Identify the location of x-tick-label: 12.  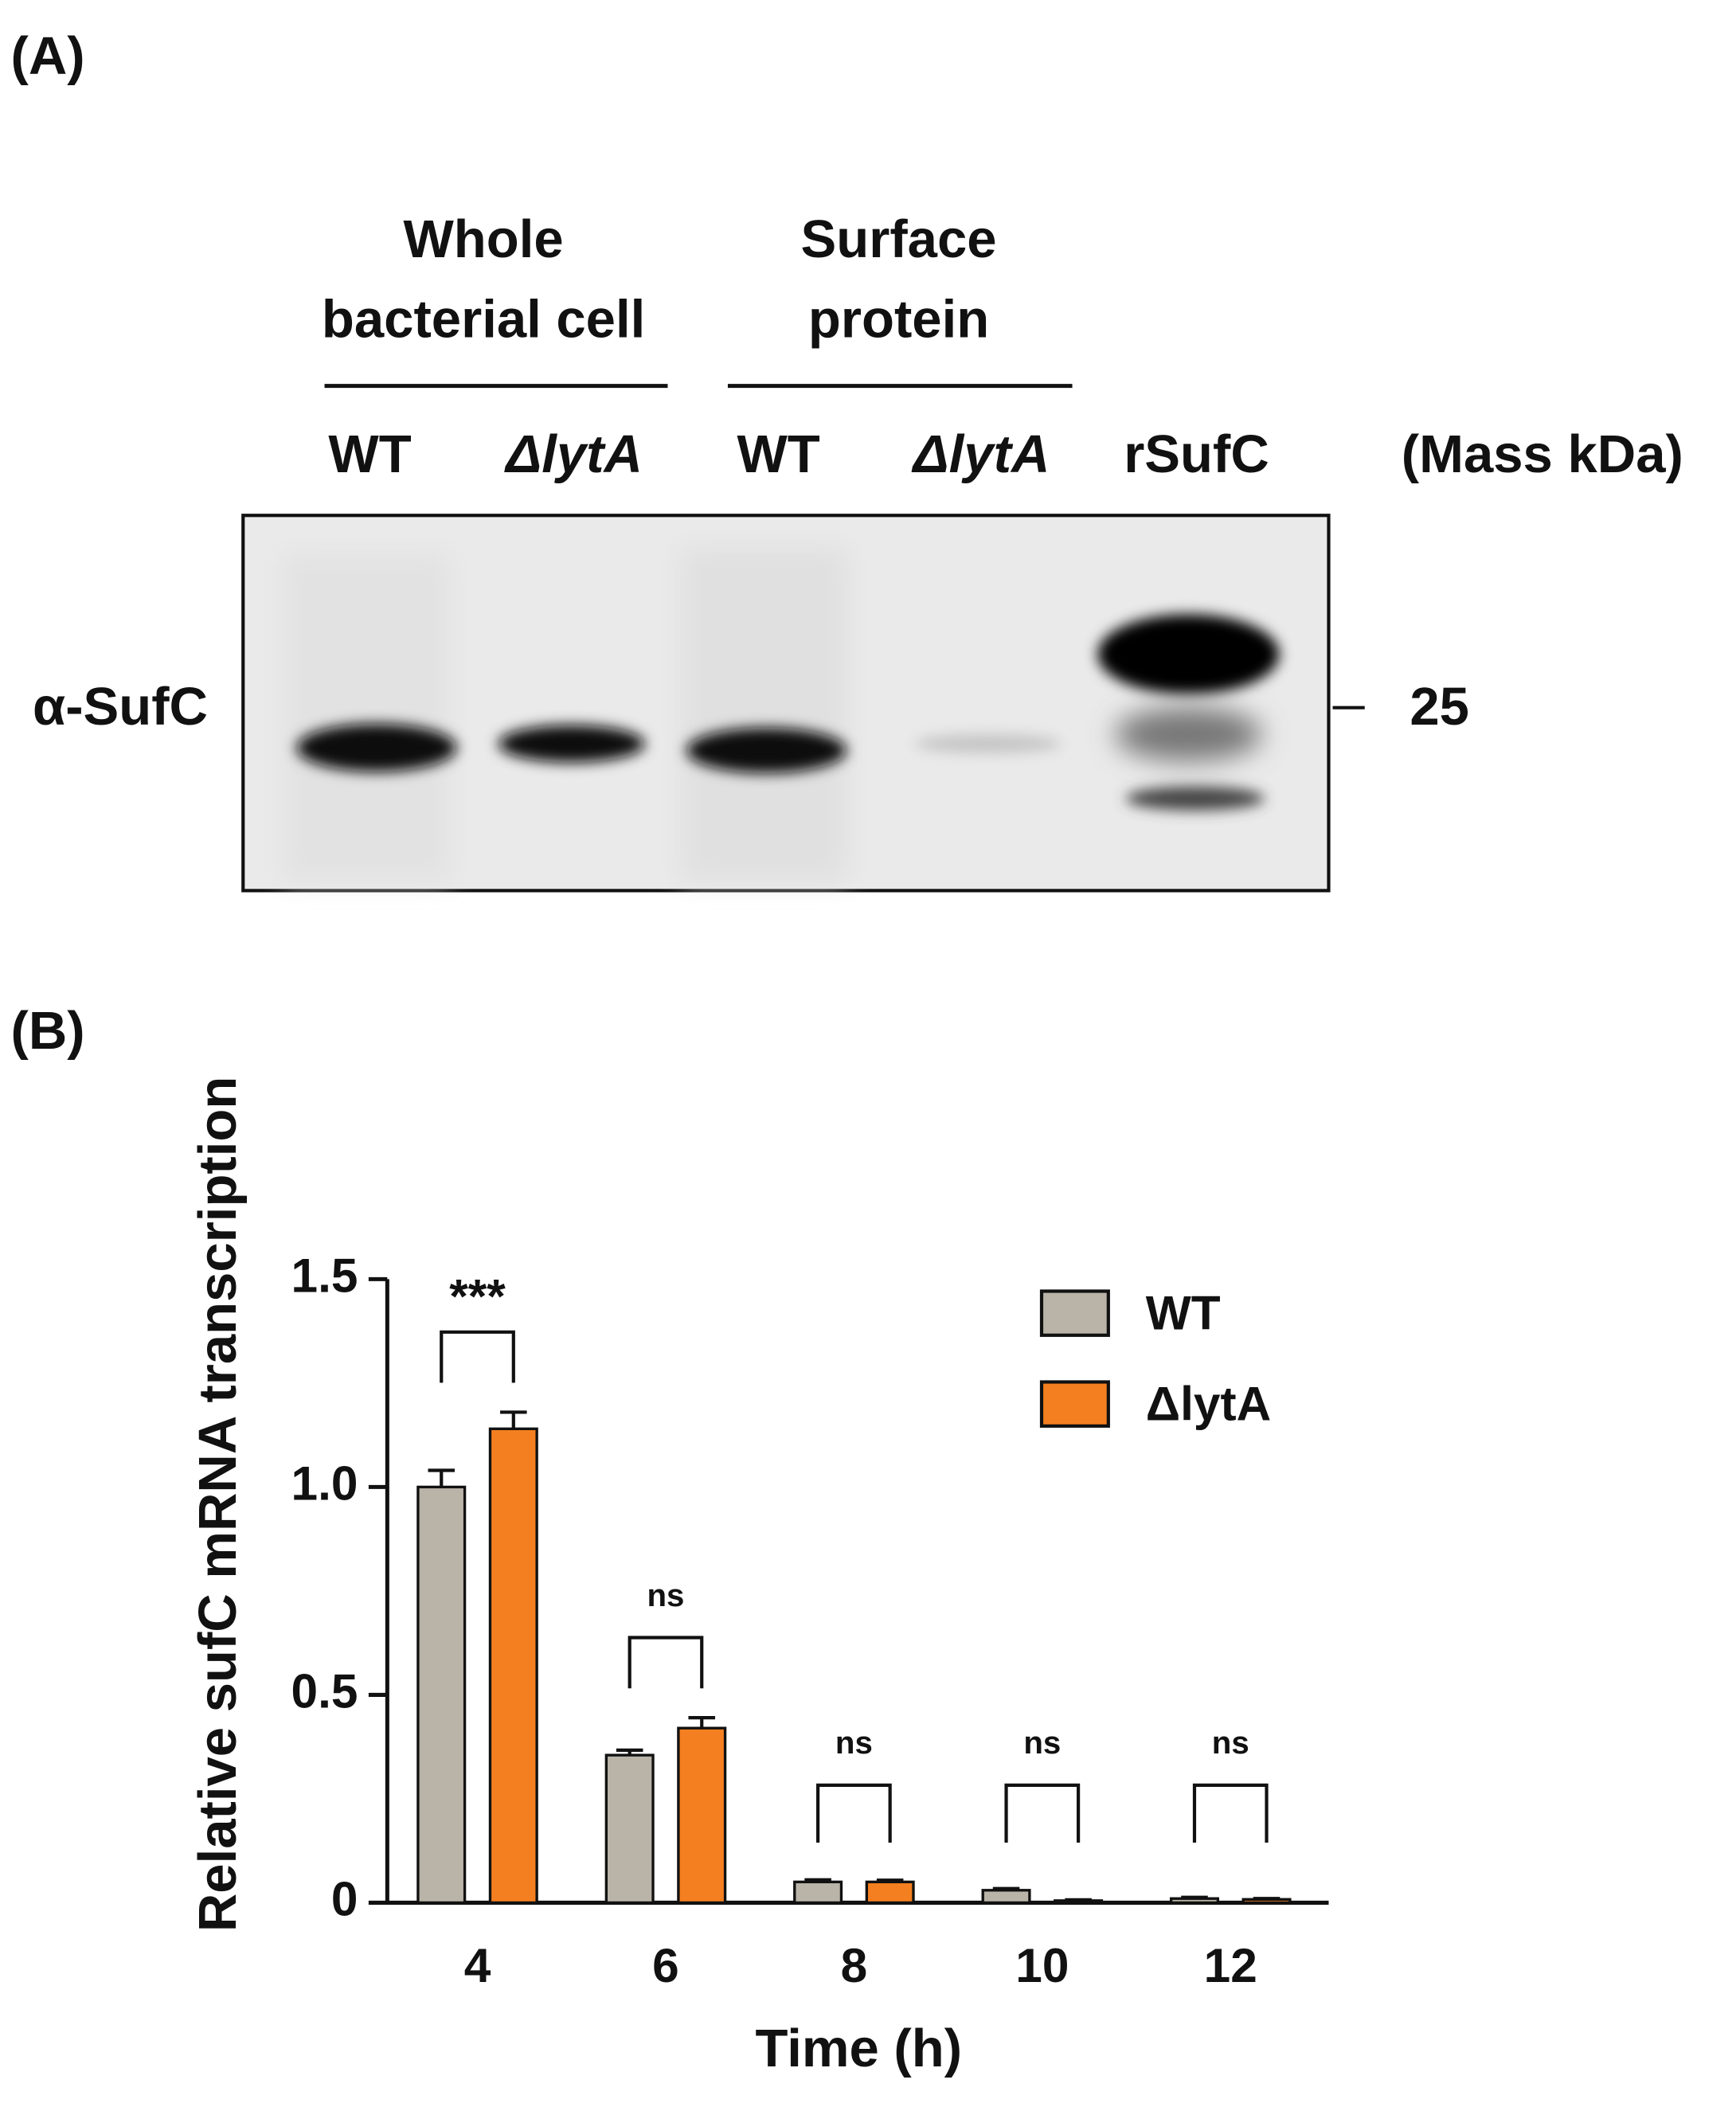
(1230, 1965).